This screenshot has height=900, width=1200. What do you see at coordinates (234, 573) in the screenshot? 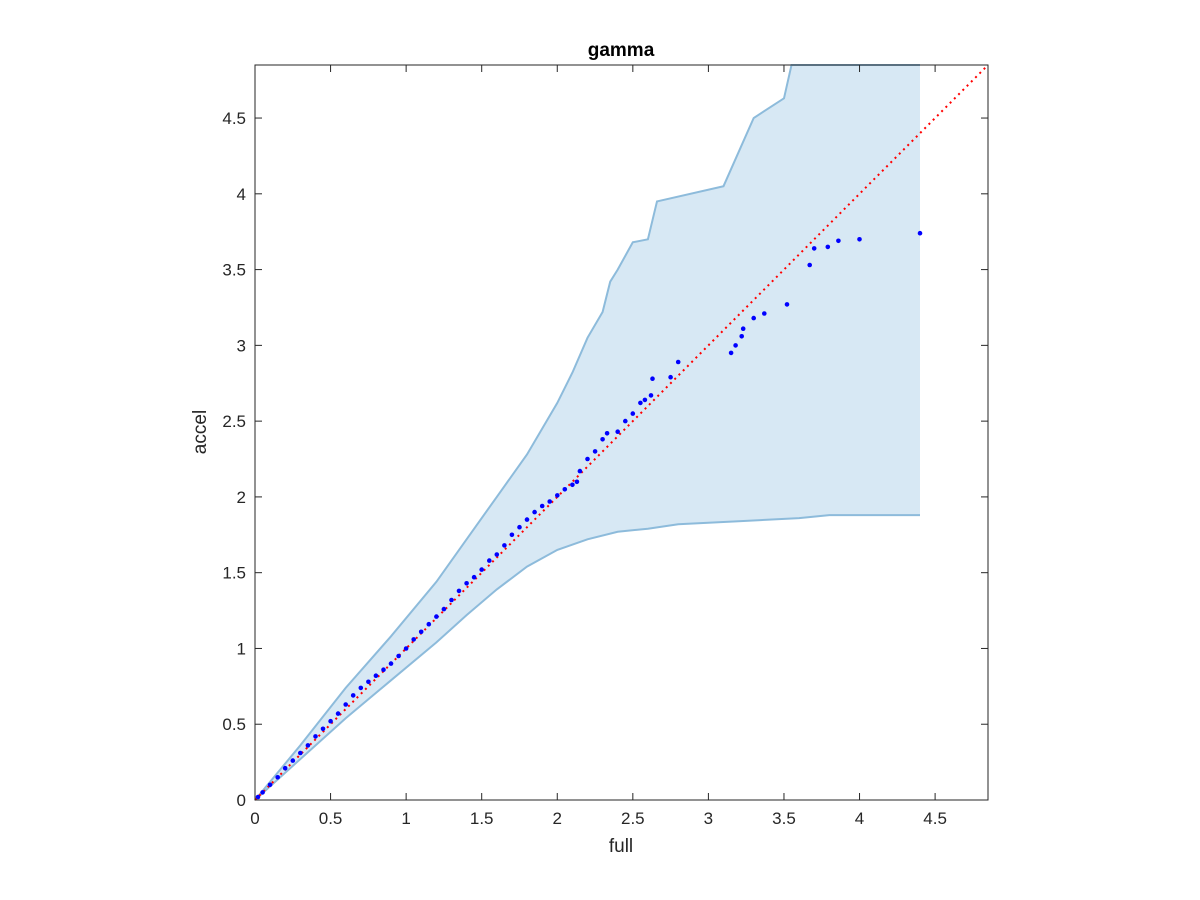
I see `y-tick-label: 1.5` at bounding box center [234, 573].